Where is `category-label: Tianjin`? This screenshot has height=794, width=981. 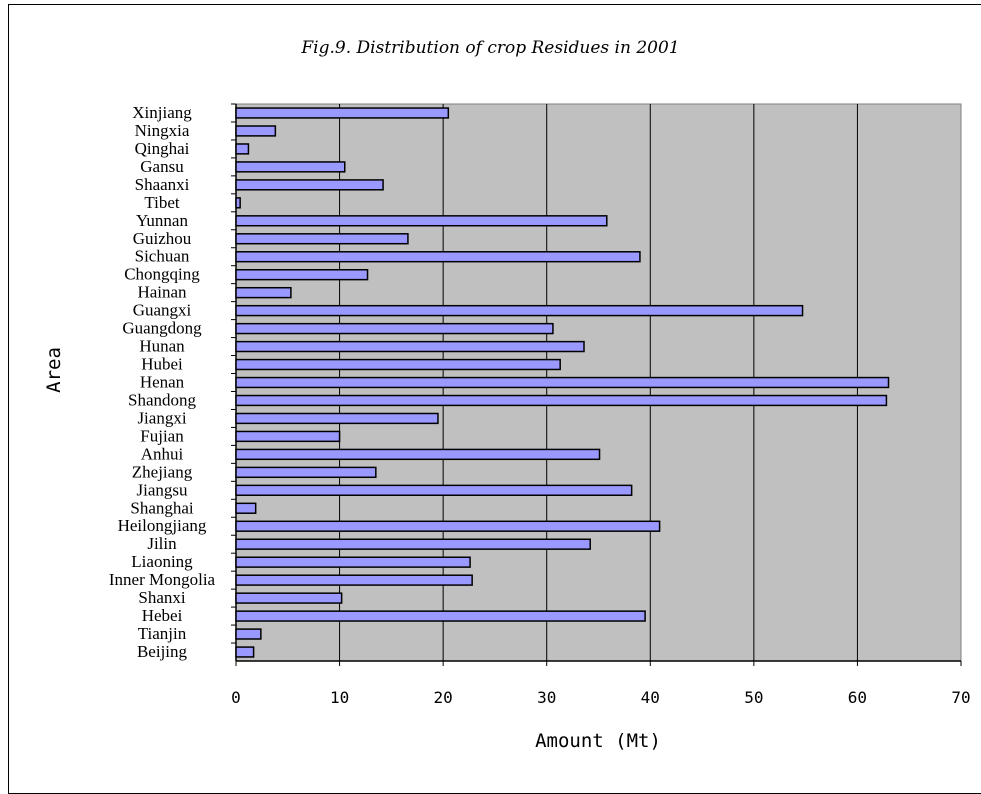
category-label: Tianjin is located at coordinates (162, 633).